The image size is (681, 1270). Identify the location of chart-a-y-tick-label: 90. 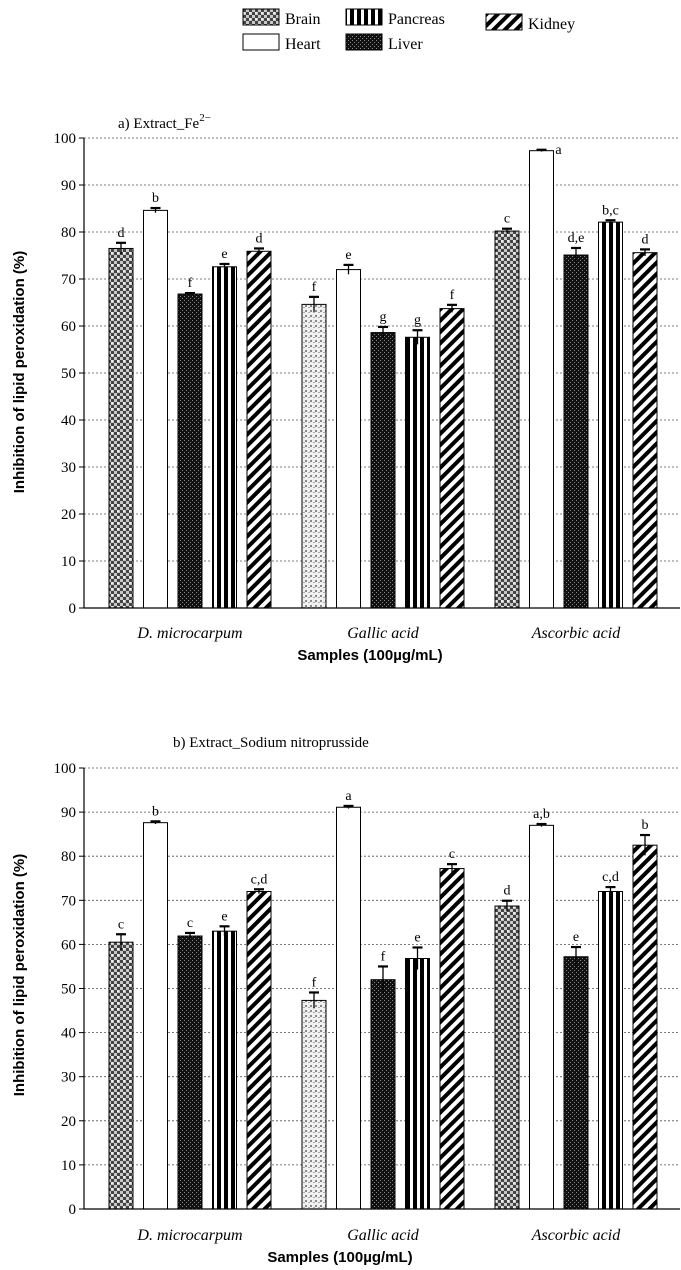
(68, 186).